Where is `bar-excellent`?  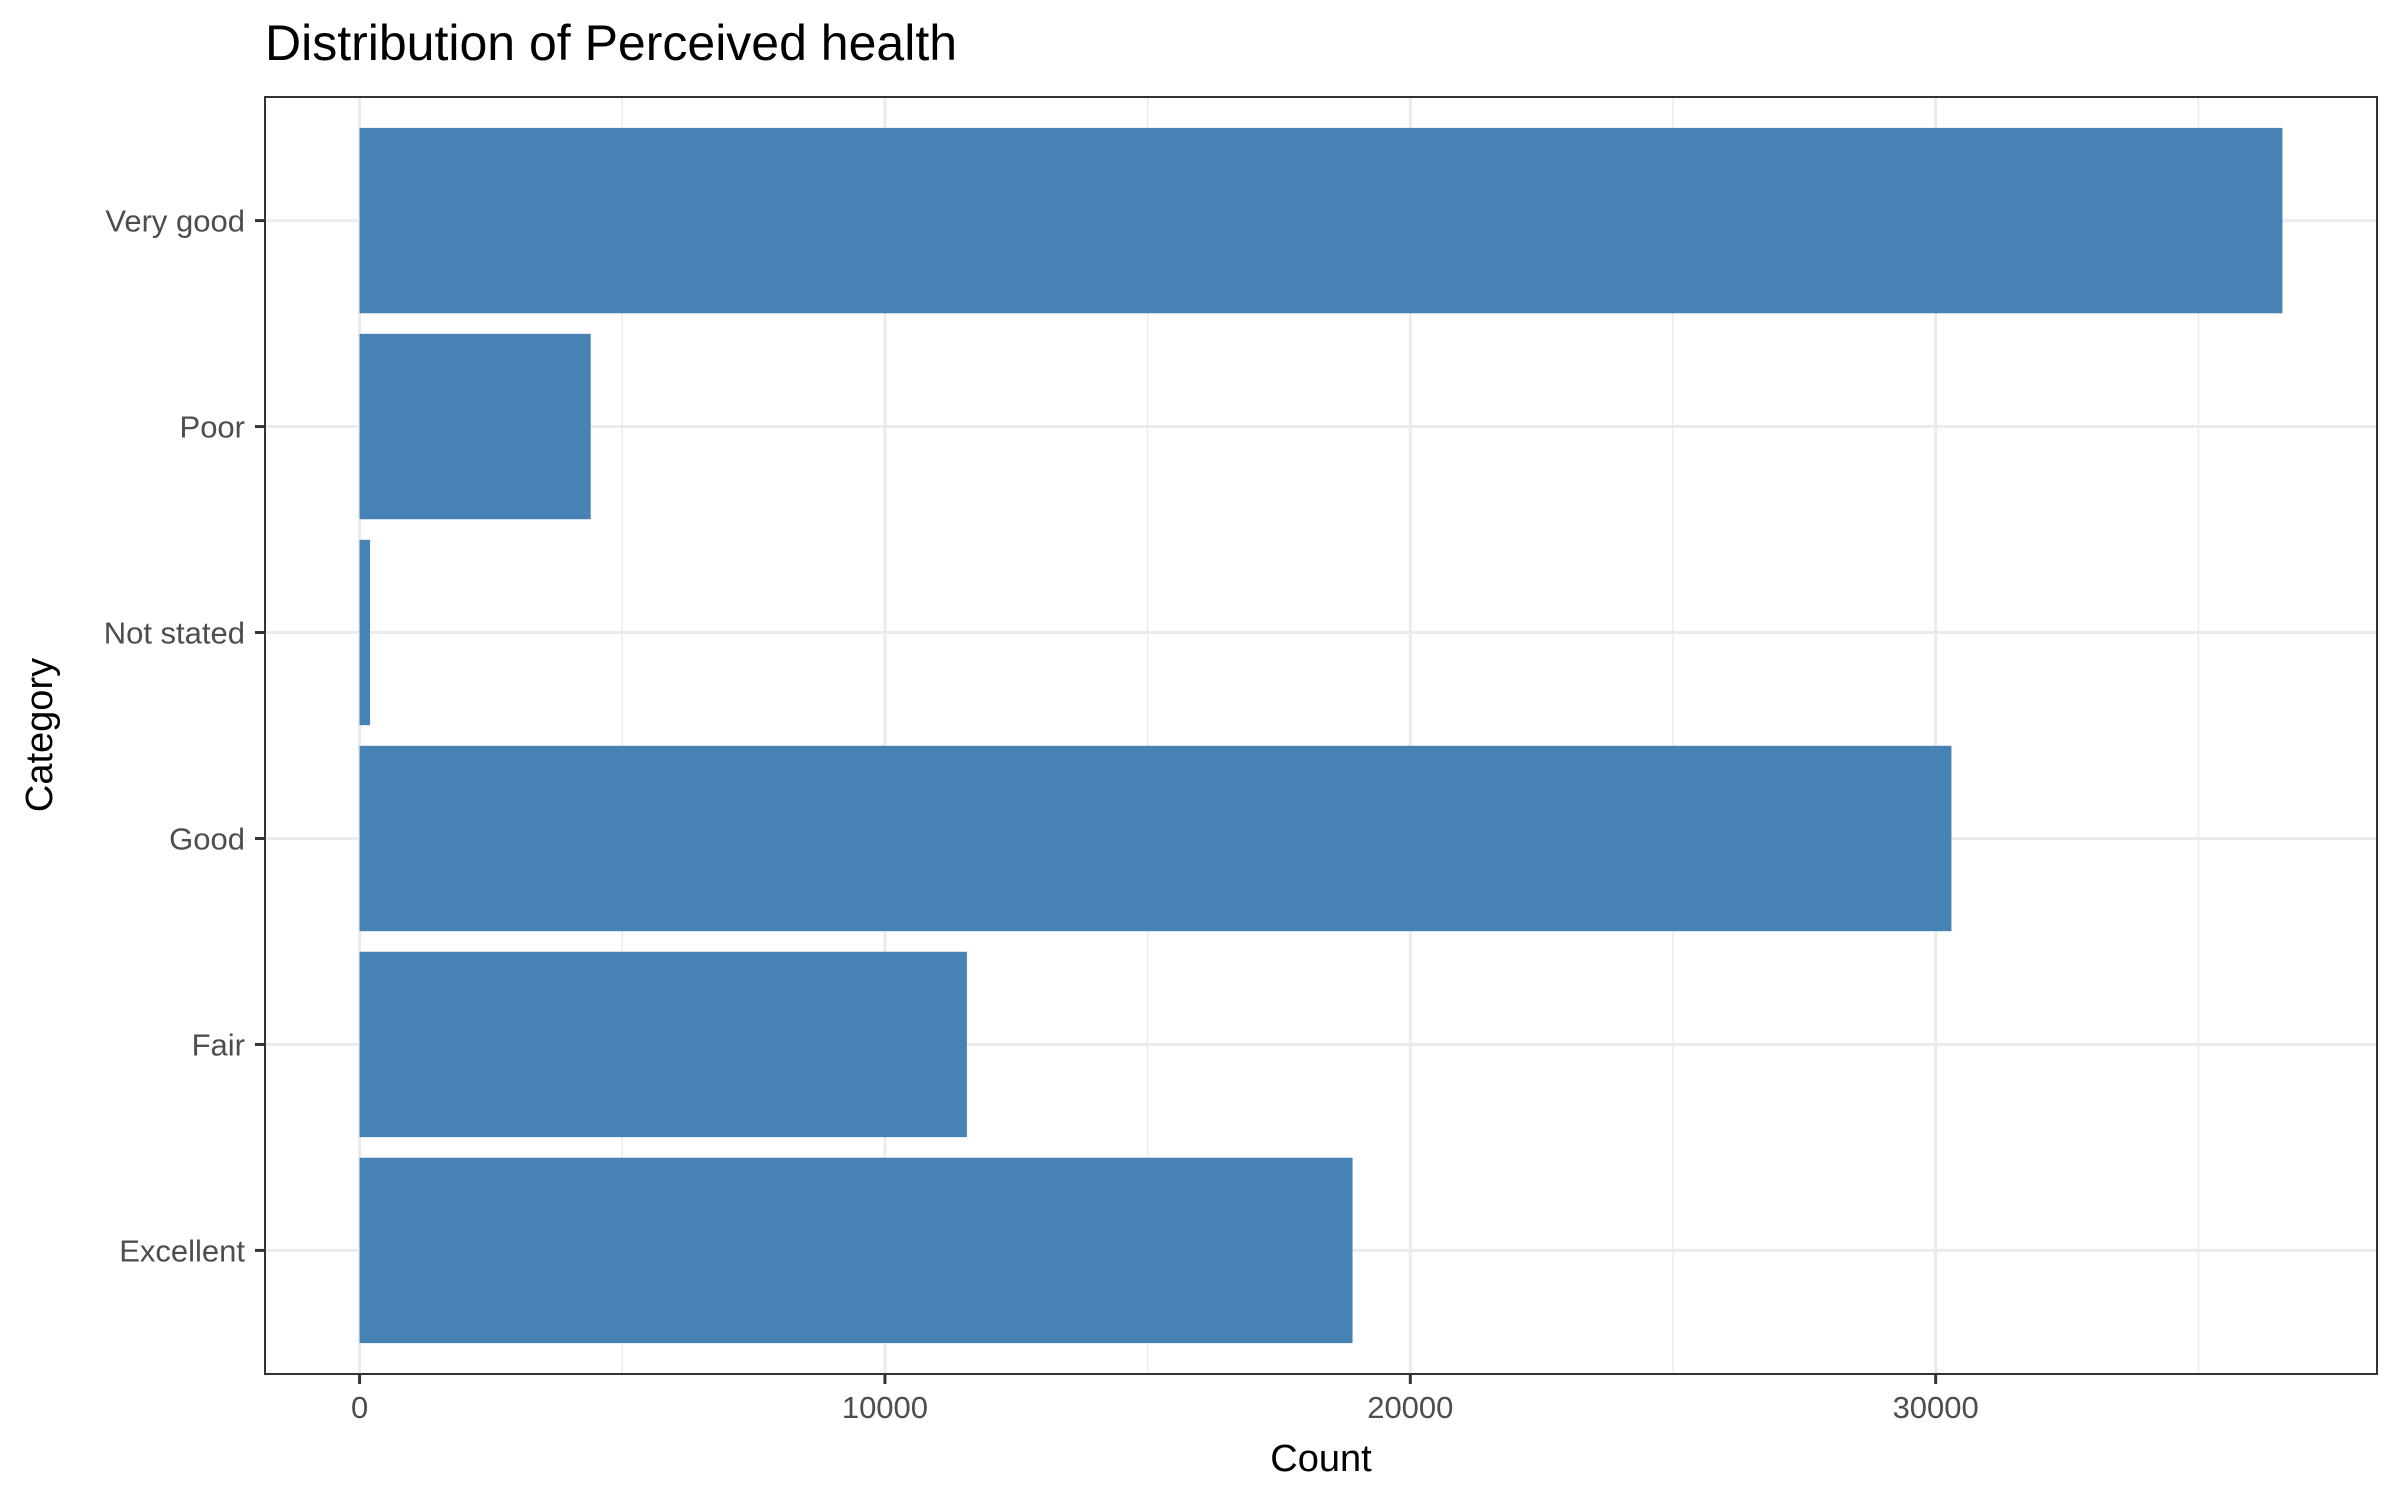
bar-excellent is located at coordinates (856, 1250).